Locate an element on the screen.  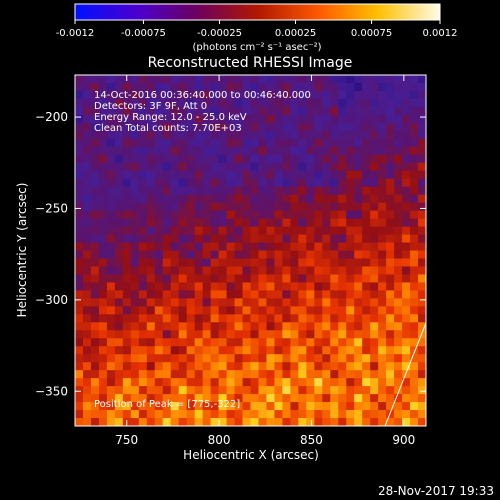
limb-line is located at coordinates (405, 373).